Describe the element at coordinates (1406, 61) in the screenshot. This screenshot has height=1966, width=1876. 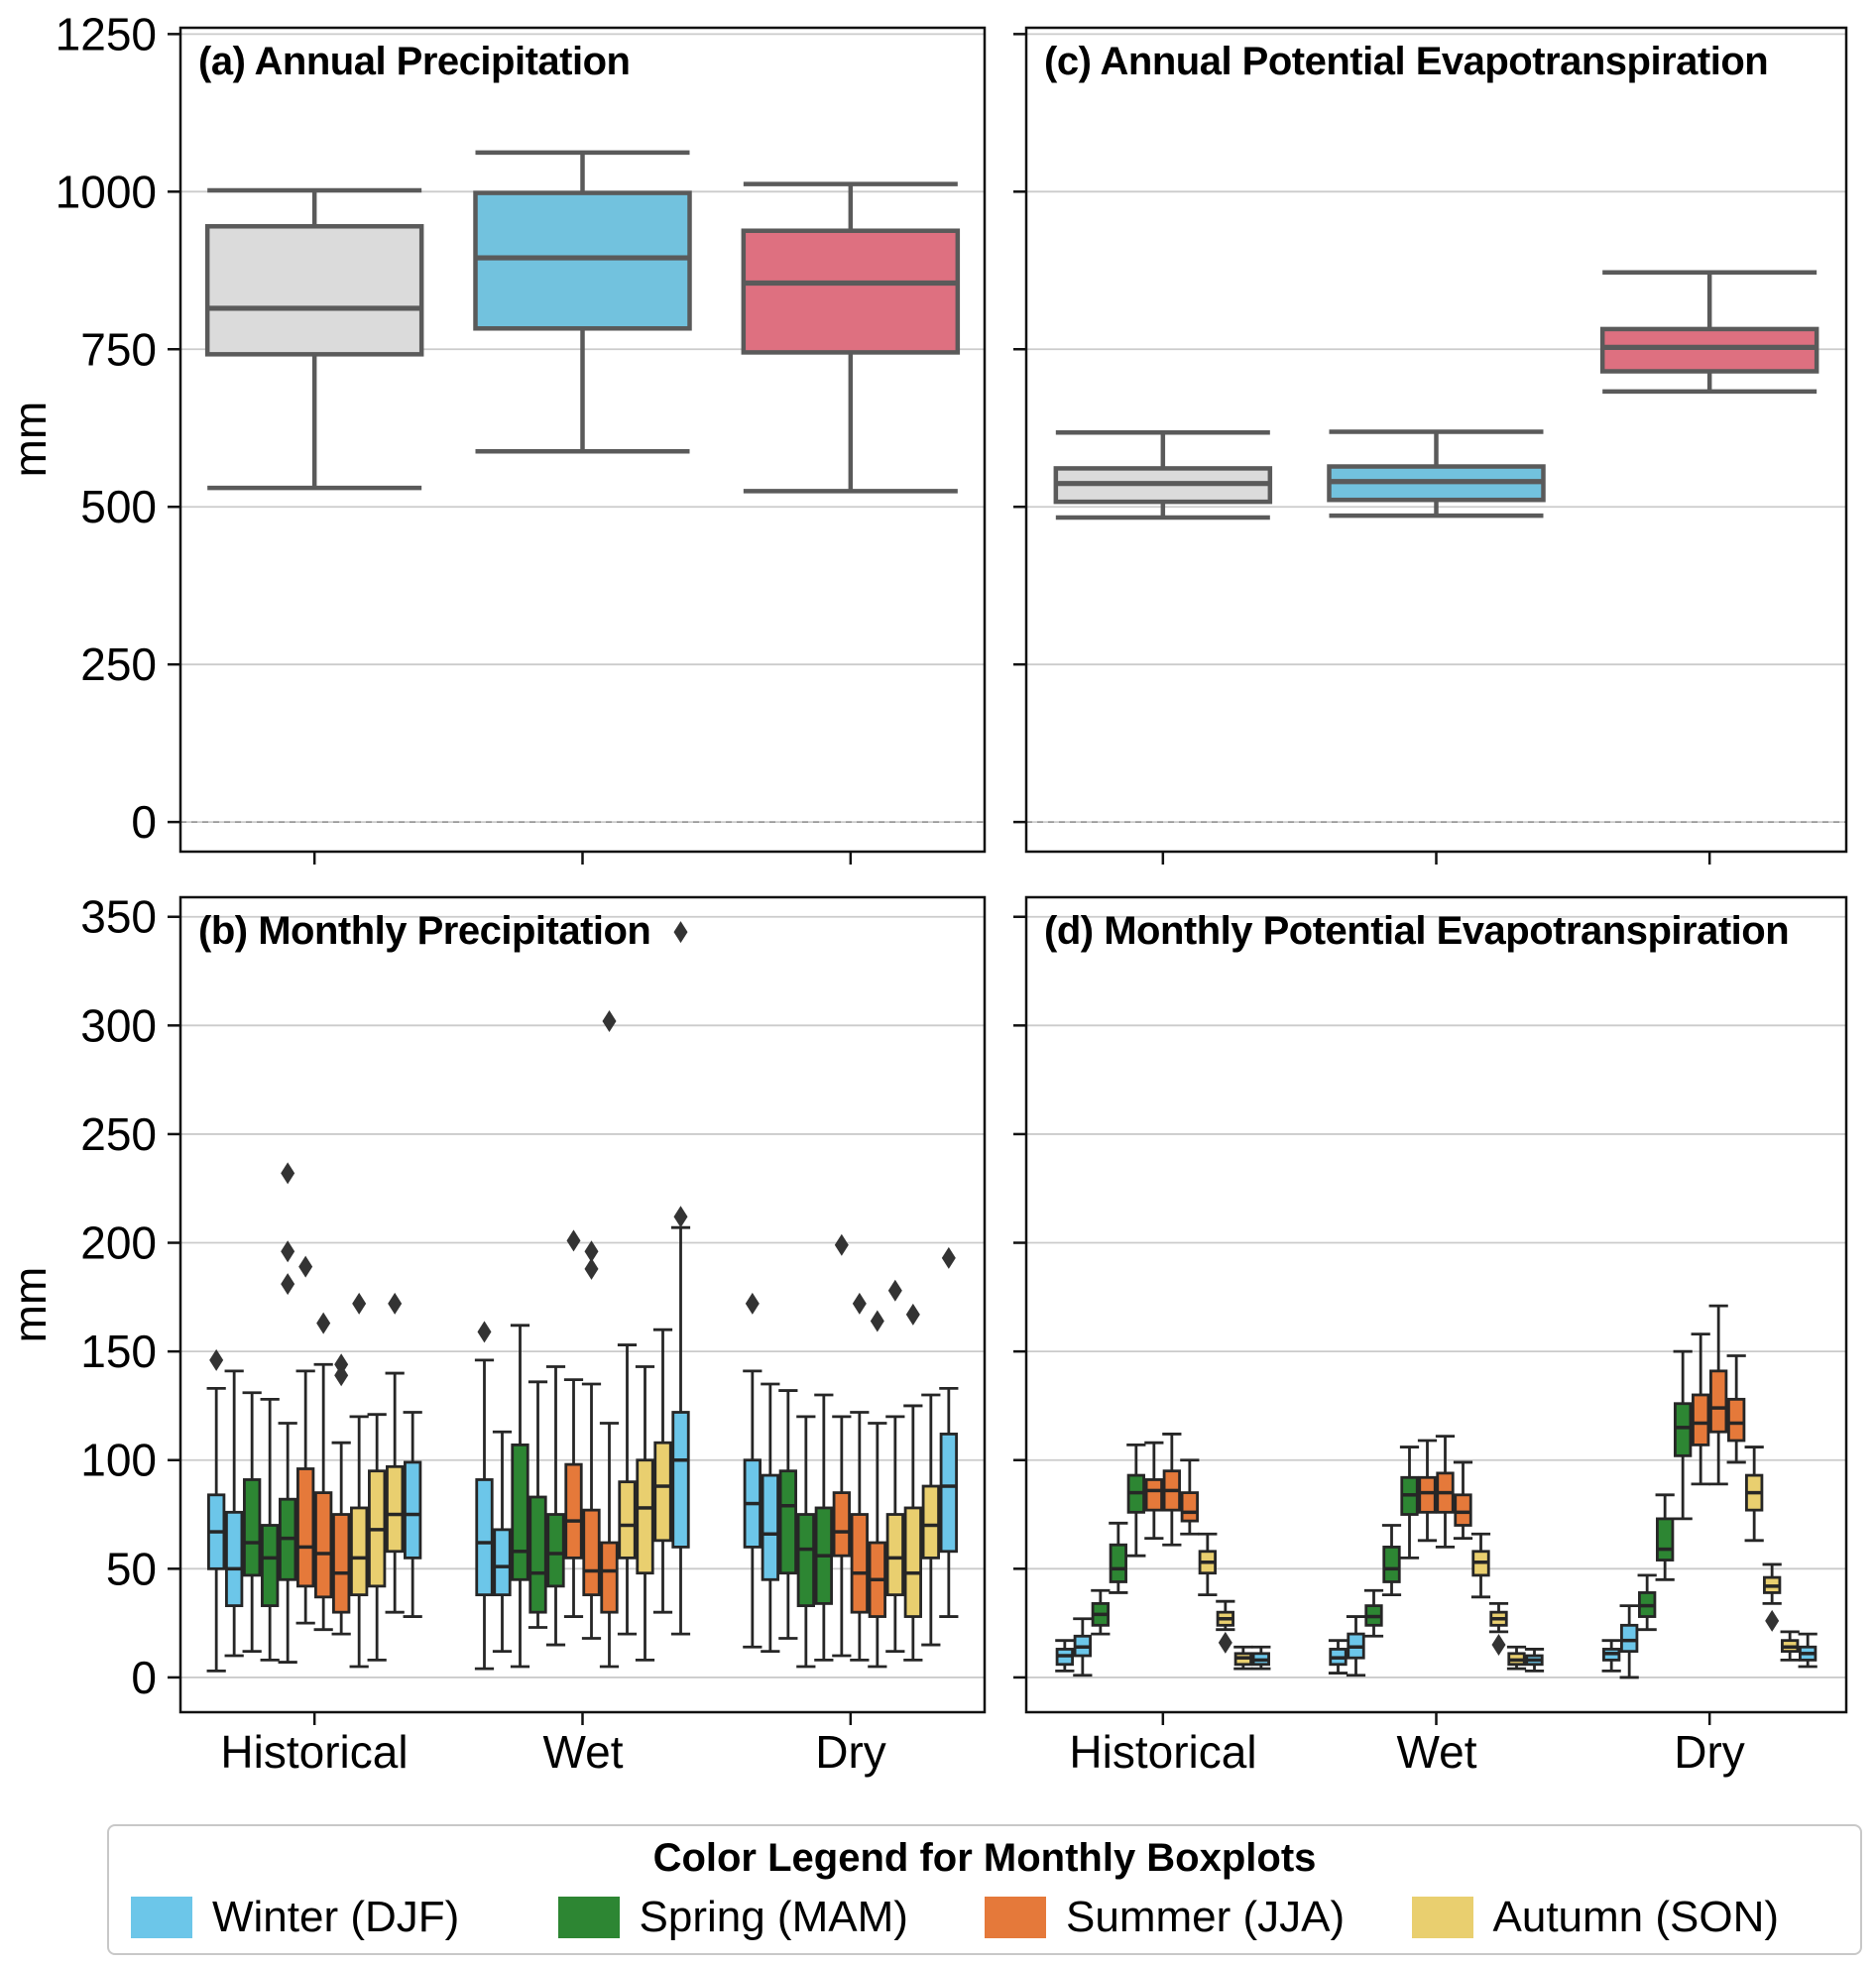
I see `panel-c-title: (c) Annual Potential Evapotranspiration` at that location.